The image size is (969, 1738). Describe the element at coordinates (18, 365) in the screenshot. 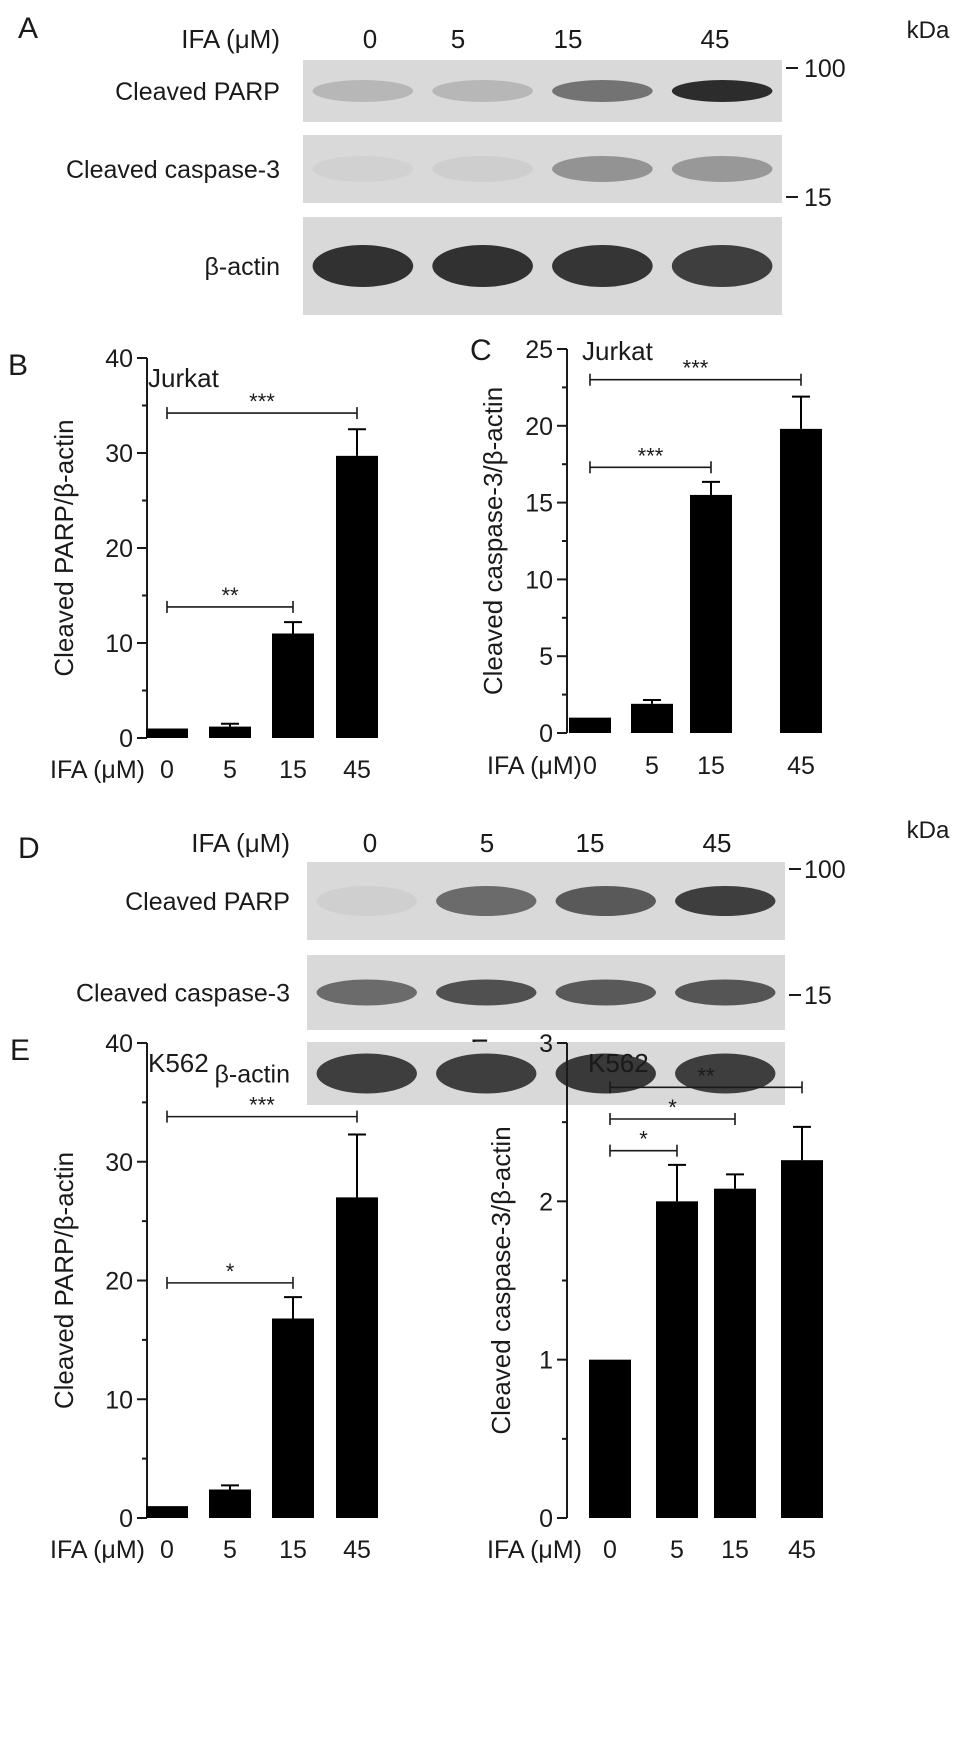

I see `panel-letter-b: B` at that location.